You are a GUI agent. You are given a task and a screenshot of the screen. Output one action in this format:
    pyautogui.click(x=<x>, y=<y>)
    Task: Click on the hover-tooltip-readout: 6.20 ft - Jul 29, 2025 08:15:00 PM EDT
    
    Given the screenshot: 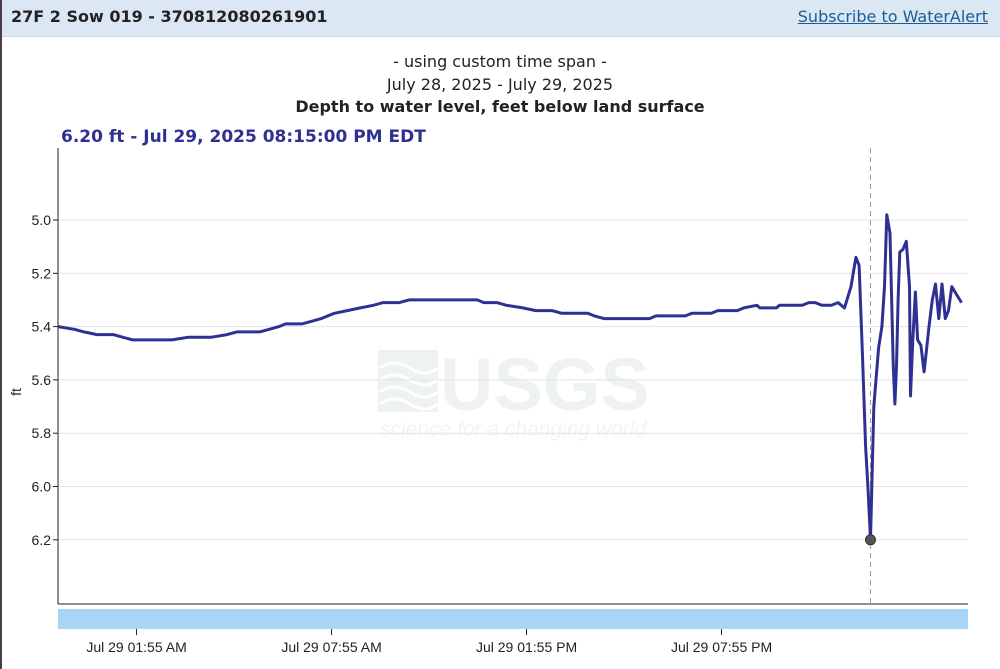 What is the action you would take?
    pyautogui.click(x=243, y=137)
    